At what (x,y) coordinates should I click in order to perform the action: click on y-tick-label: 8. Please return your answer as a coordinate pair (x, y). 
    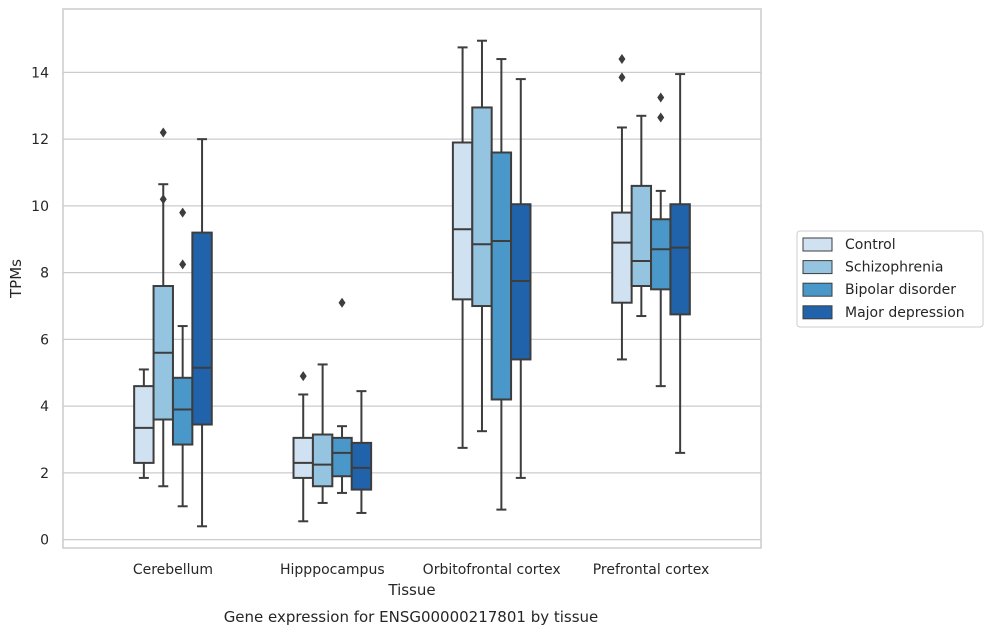
    Looking at the image, I should click on (44, 274).